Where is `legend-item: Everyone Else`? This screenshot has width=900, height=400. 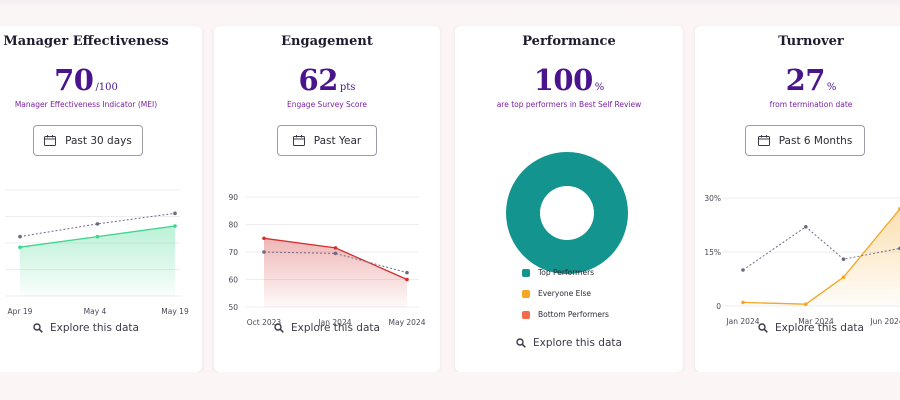
legend-item: Everyone Else is located at coordinates (565, 293).